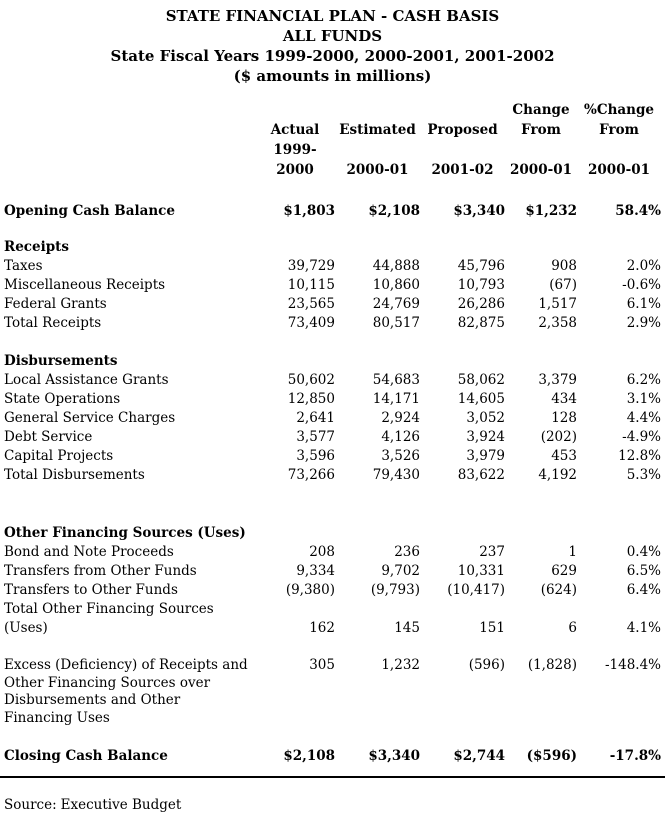  Describe the element at coordinates (481, 285) in the screenshot. I see `value-proposed: 10,793` at that location.